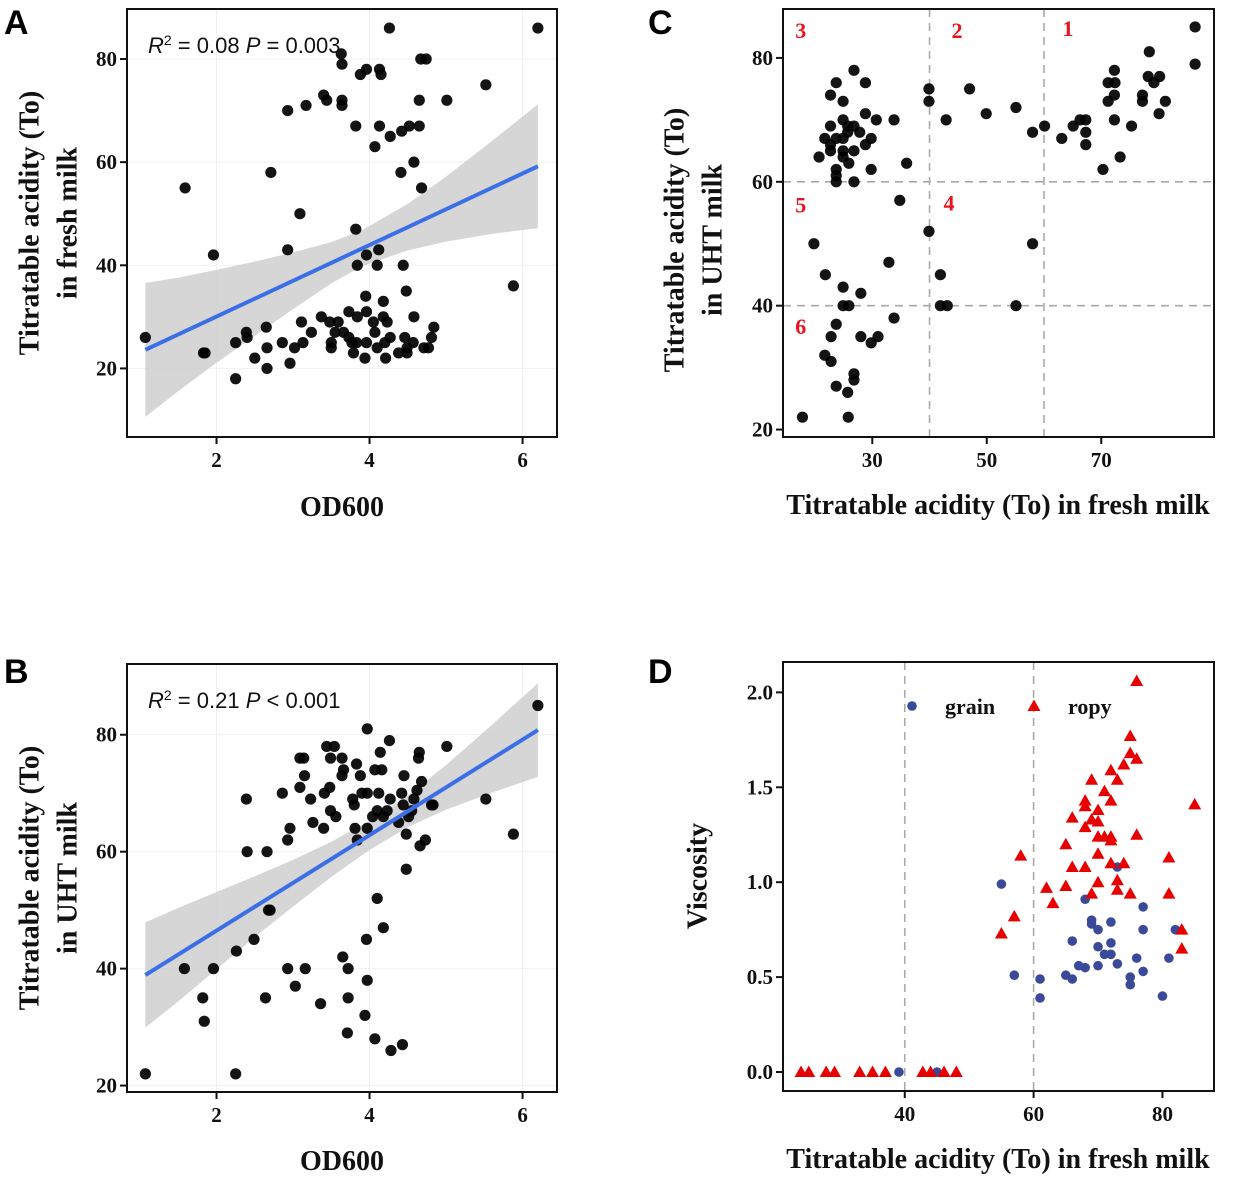  Describe the element at coordinates (1034, 705) in the screenshot. I see `legend-marker-ropy` at that location.